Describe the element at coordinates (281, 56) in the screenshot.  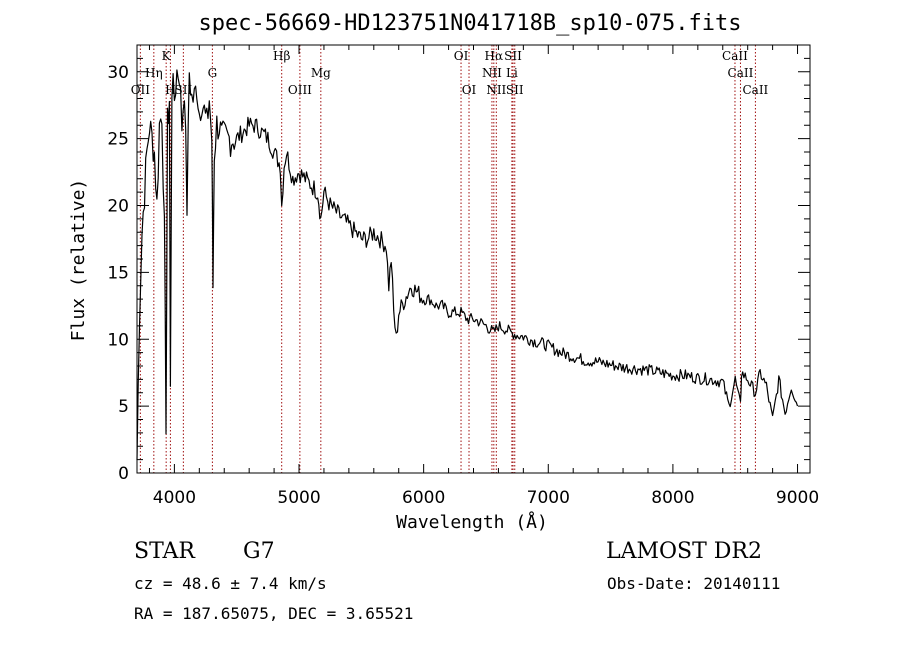
I see `spectral-line-label: Hβ` at that location.